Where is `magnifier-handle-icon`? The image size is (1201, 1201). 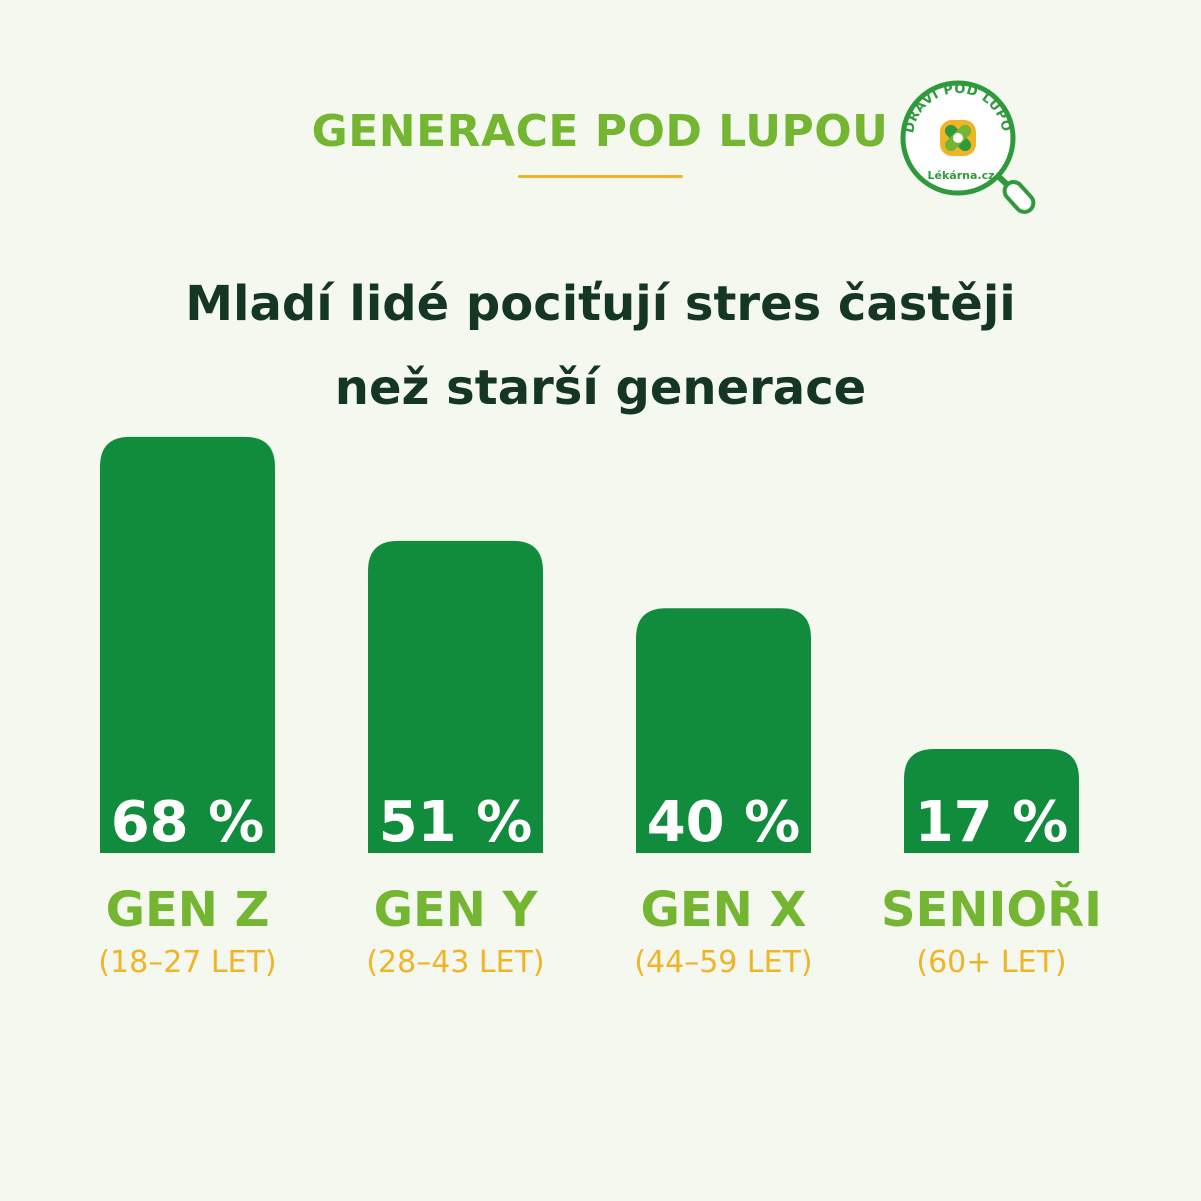
magnifier-handle-icon is located at coordinates (1016, 194).